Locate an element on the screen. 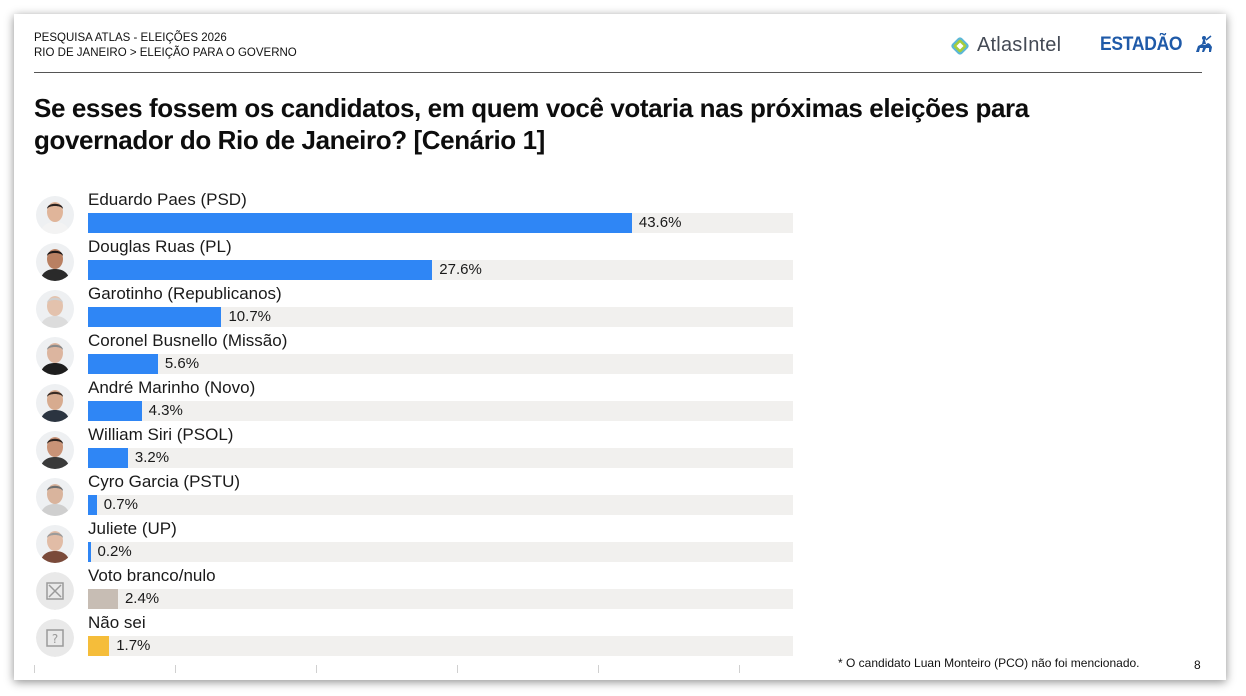 This screenshot has height=696, width=1246. category-label: Douglas Ruas (PL) is located at coordinates (160, 246).